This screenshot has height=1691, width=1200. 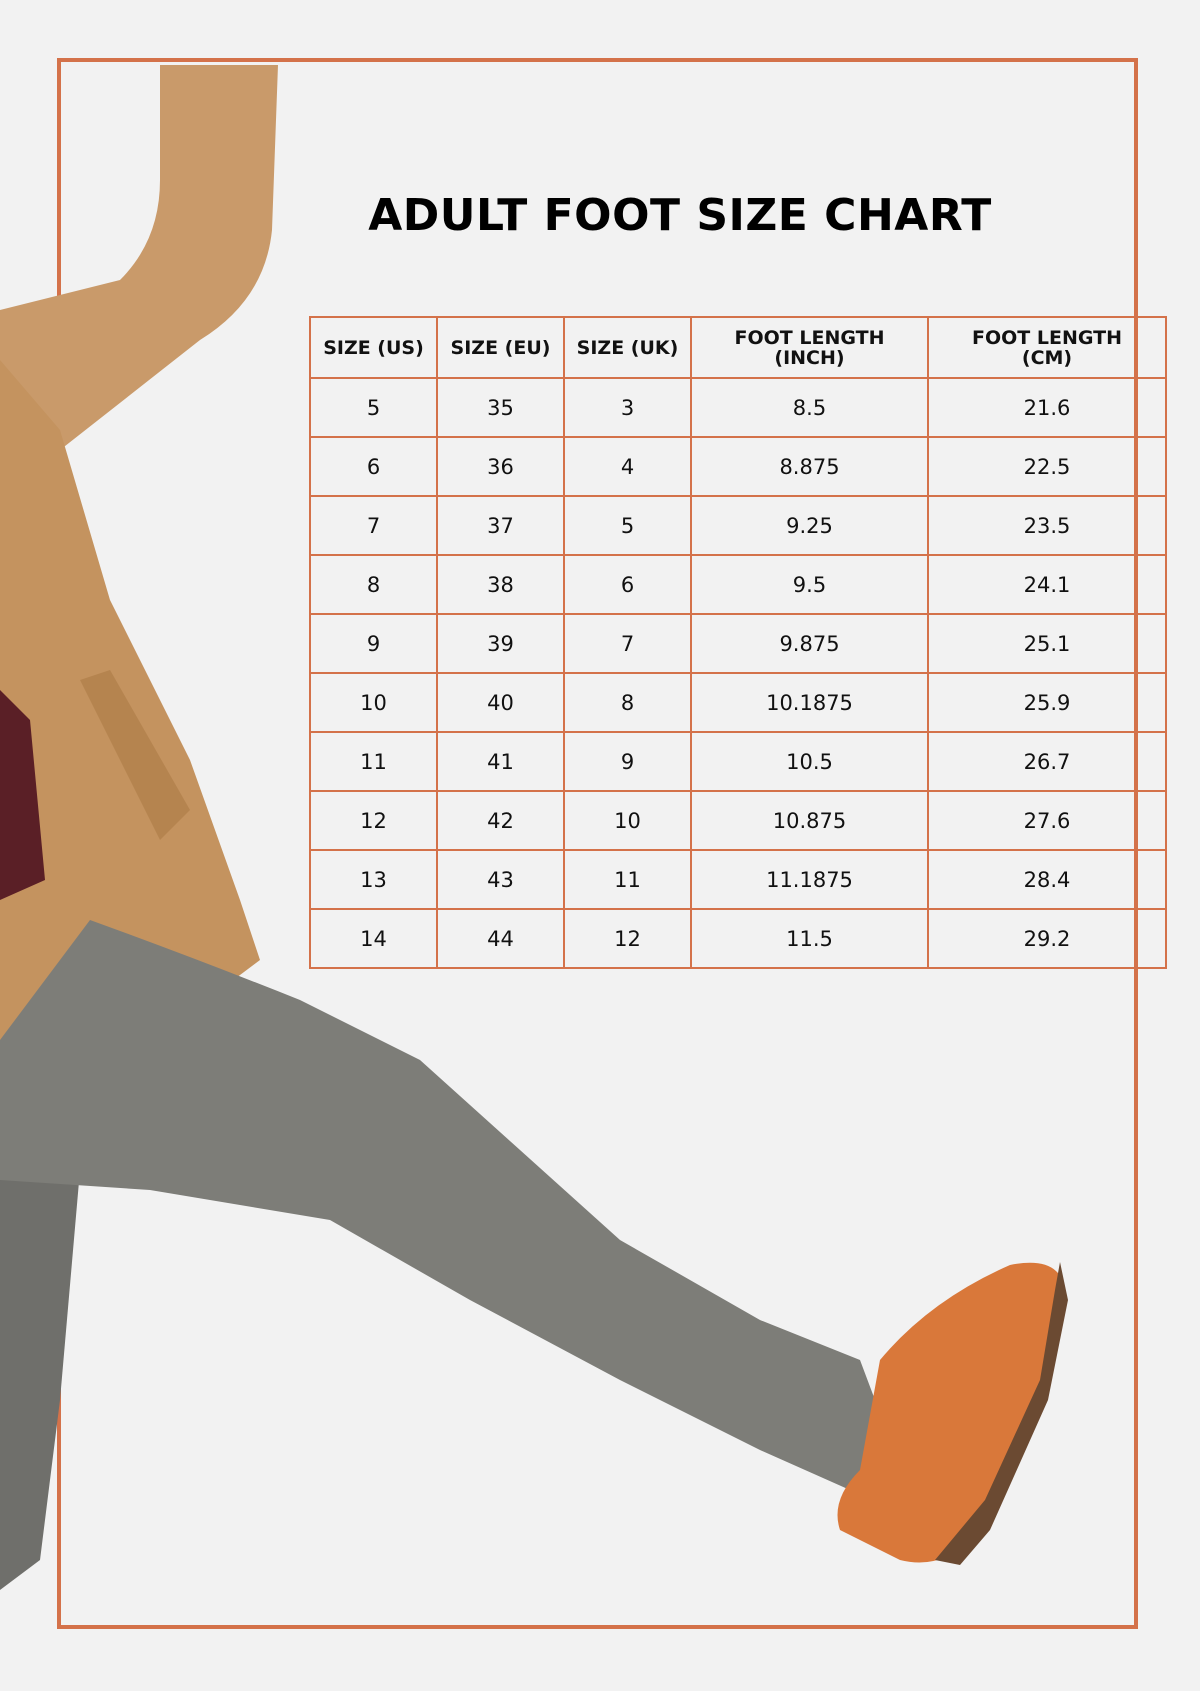 I want to click on table-row: 13 43 11 11.1875 28.4, so click(x=738, y=879).